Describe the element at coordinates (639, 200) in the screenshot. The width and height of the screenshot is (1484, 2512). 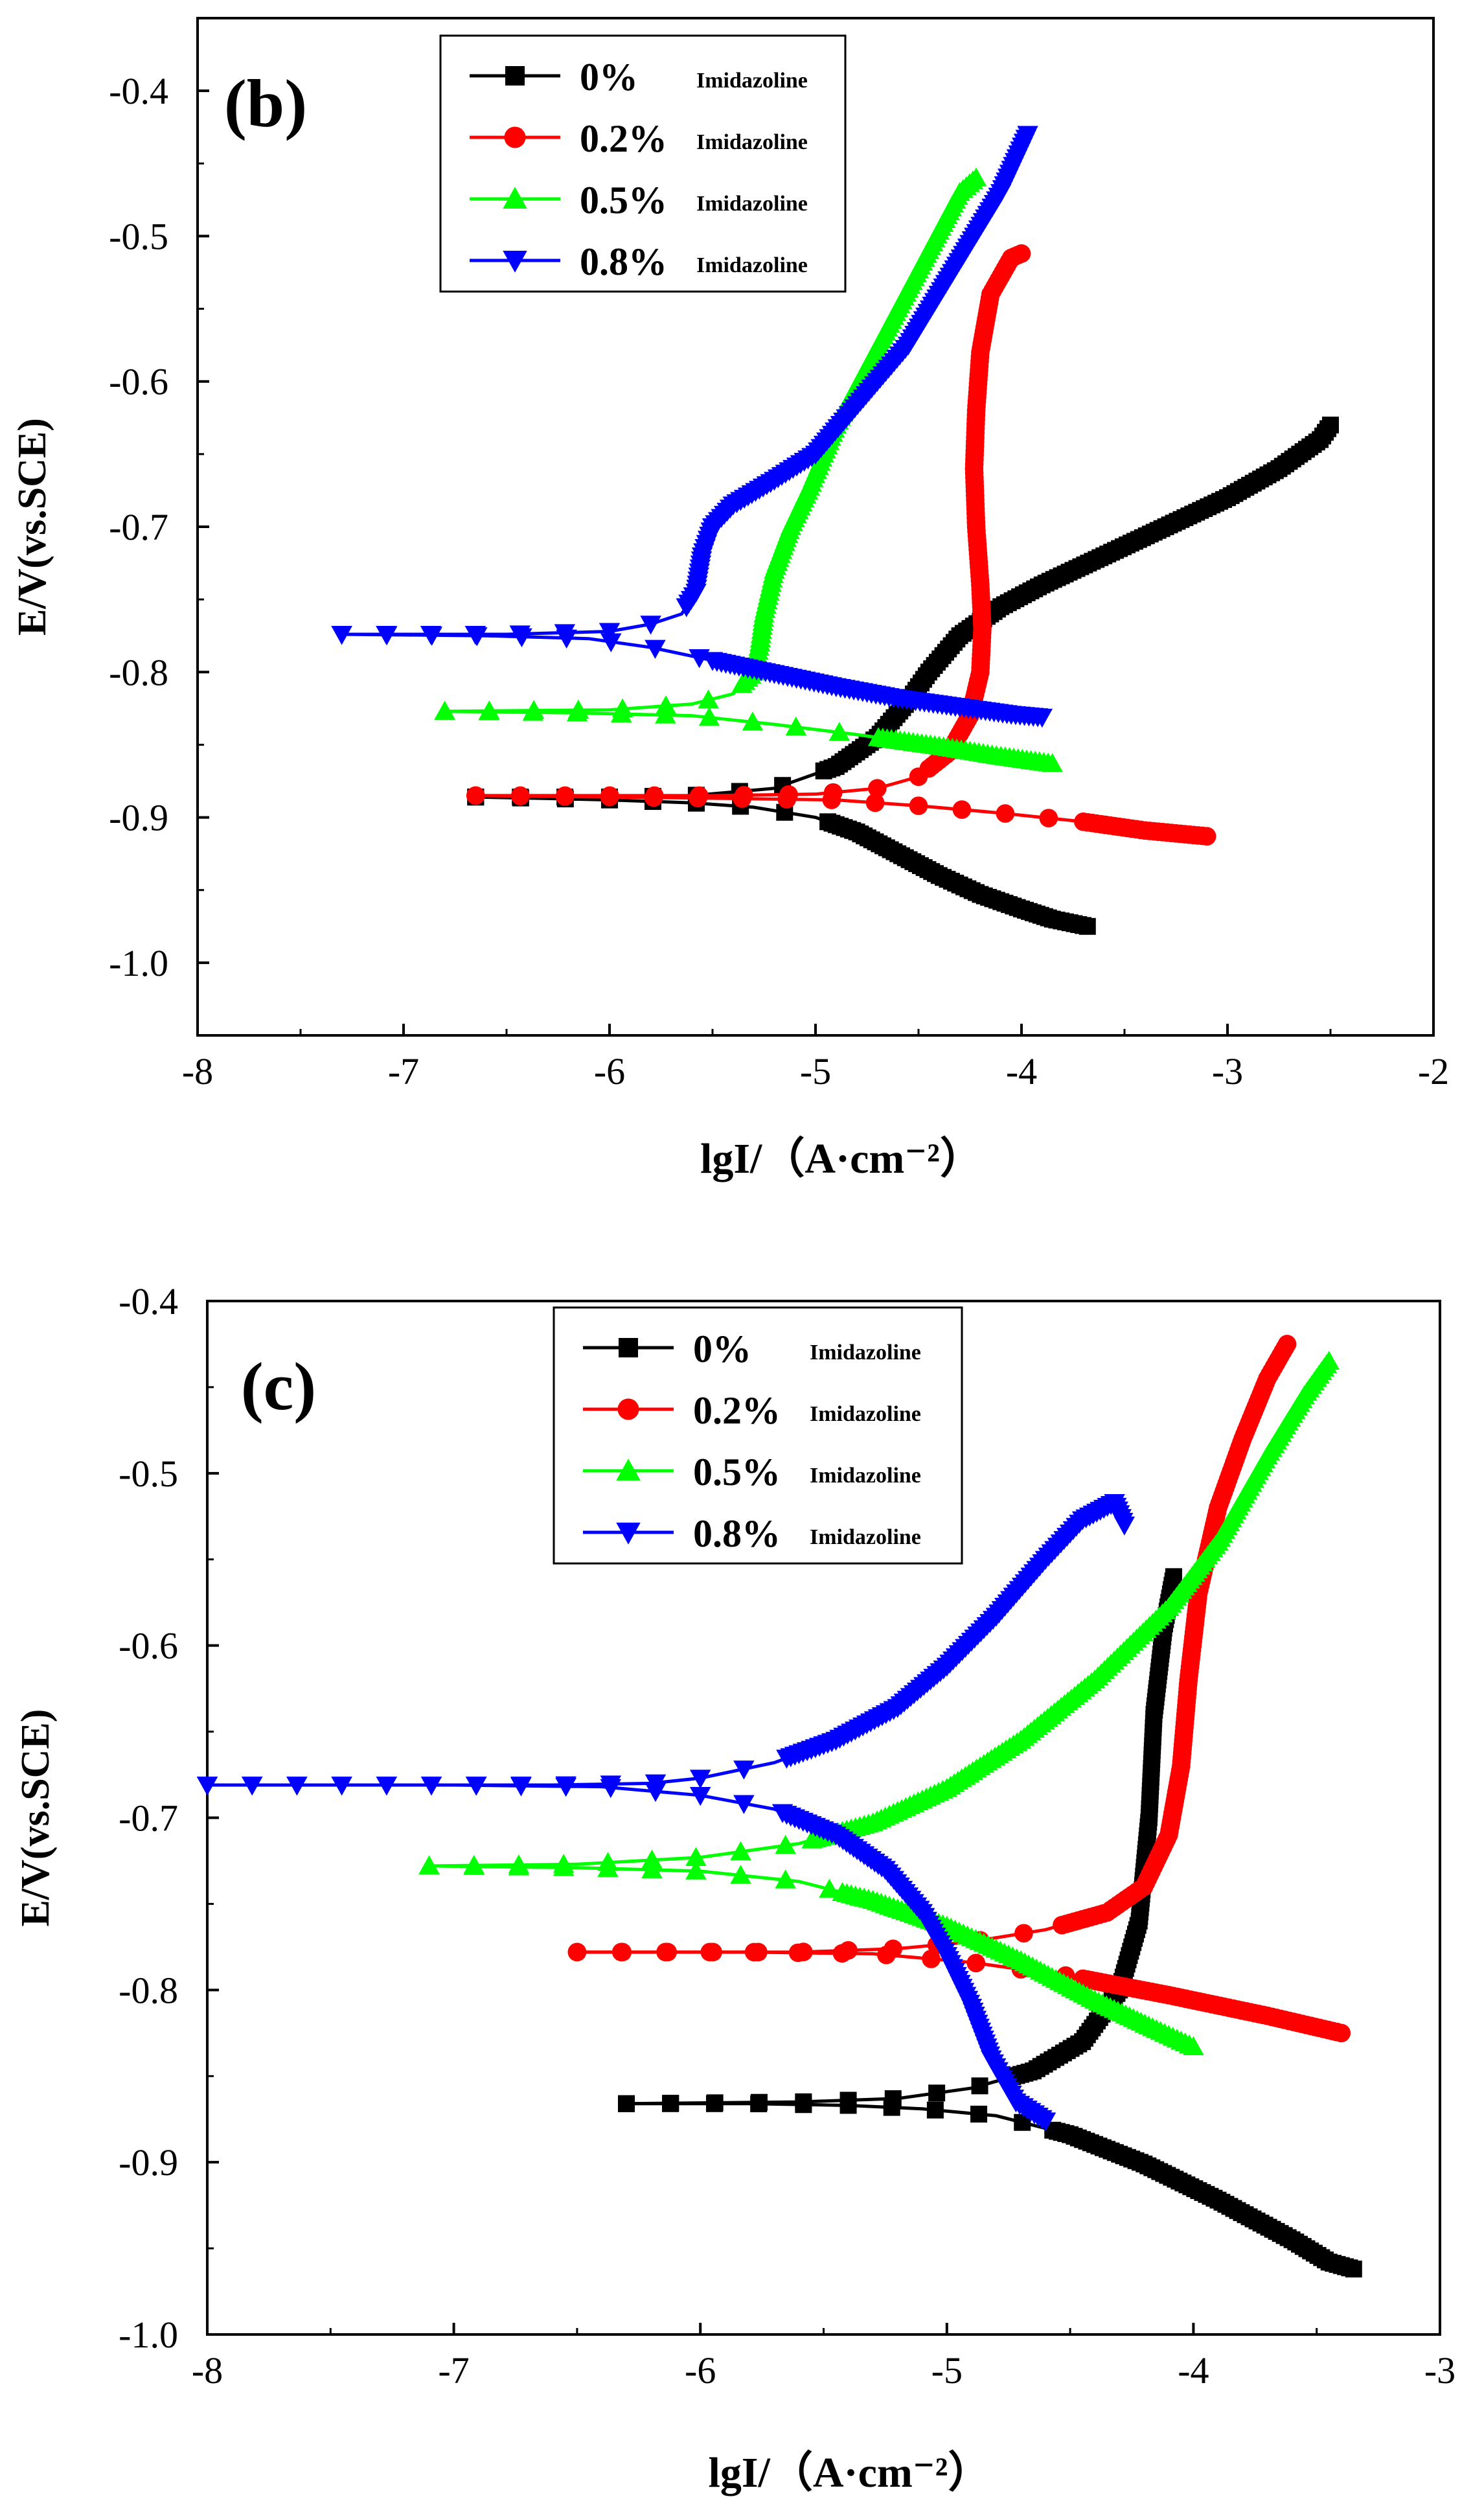
I see `legend-item: 0.5% Imidazoline` at that location.